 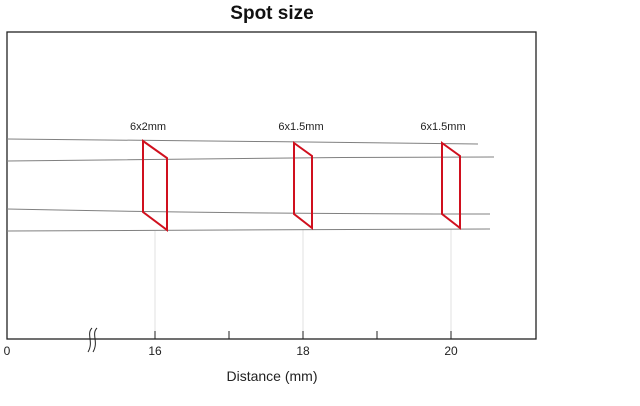 What do you see at coordinates (7, 351) in the screenshot?
I see `tick-label-origin: 0` at bounding box center [7, 351].